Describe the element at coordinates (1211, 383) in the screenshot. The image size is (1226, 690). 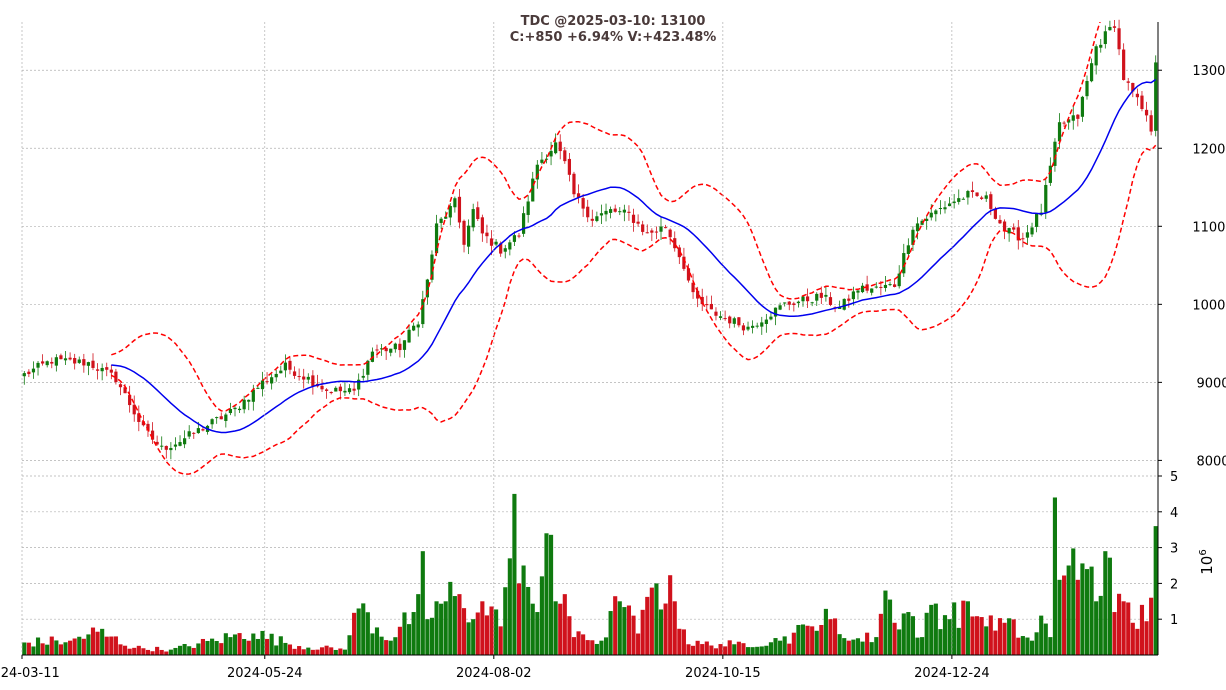
I see `price-tick-label: 9000` at that location.